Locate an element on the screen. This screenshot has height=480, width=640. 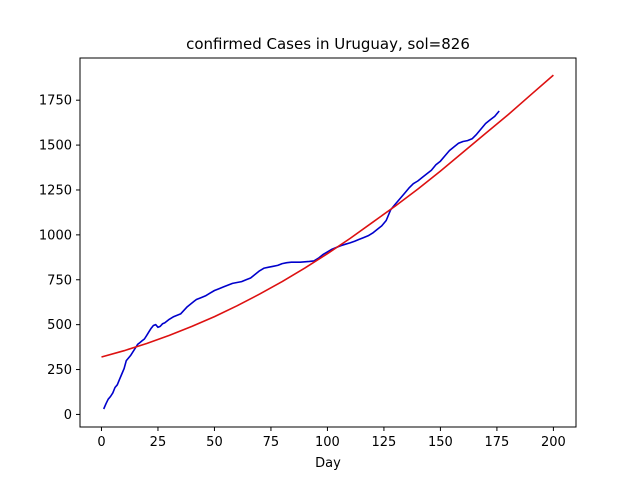
y-tick-label: 250 is located at coordinates (59, 370).